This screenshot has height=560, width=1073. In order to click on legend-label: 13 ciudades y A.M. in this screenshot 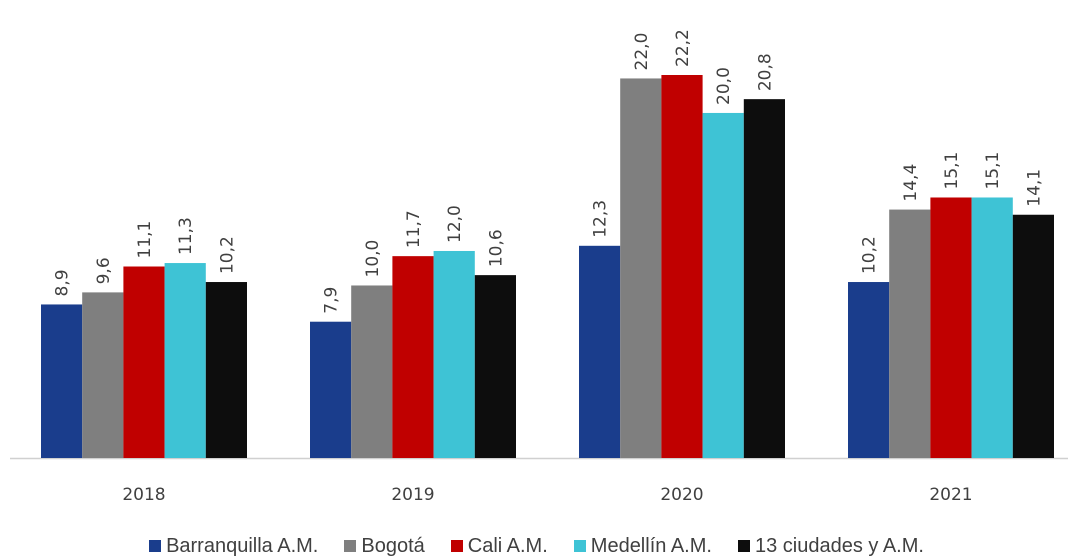, I will do `click(839, 545)`.